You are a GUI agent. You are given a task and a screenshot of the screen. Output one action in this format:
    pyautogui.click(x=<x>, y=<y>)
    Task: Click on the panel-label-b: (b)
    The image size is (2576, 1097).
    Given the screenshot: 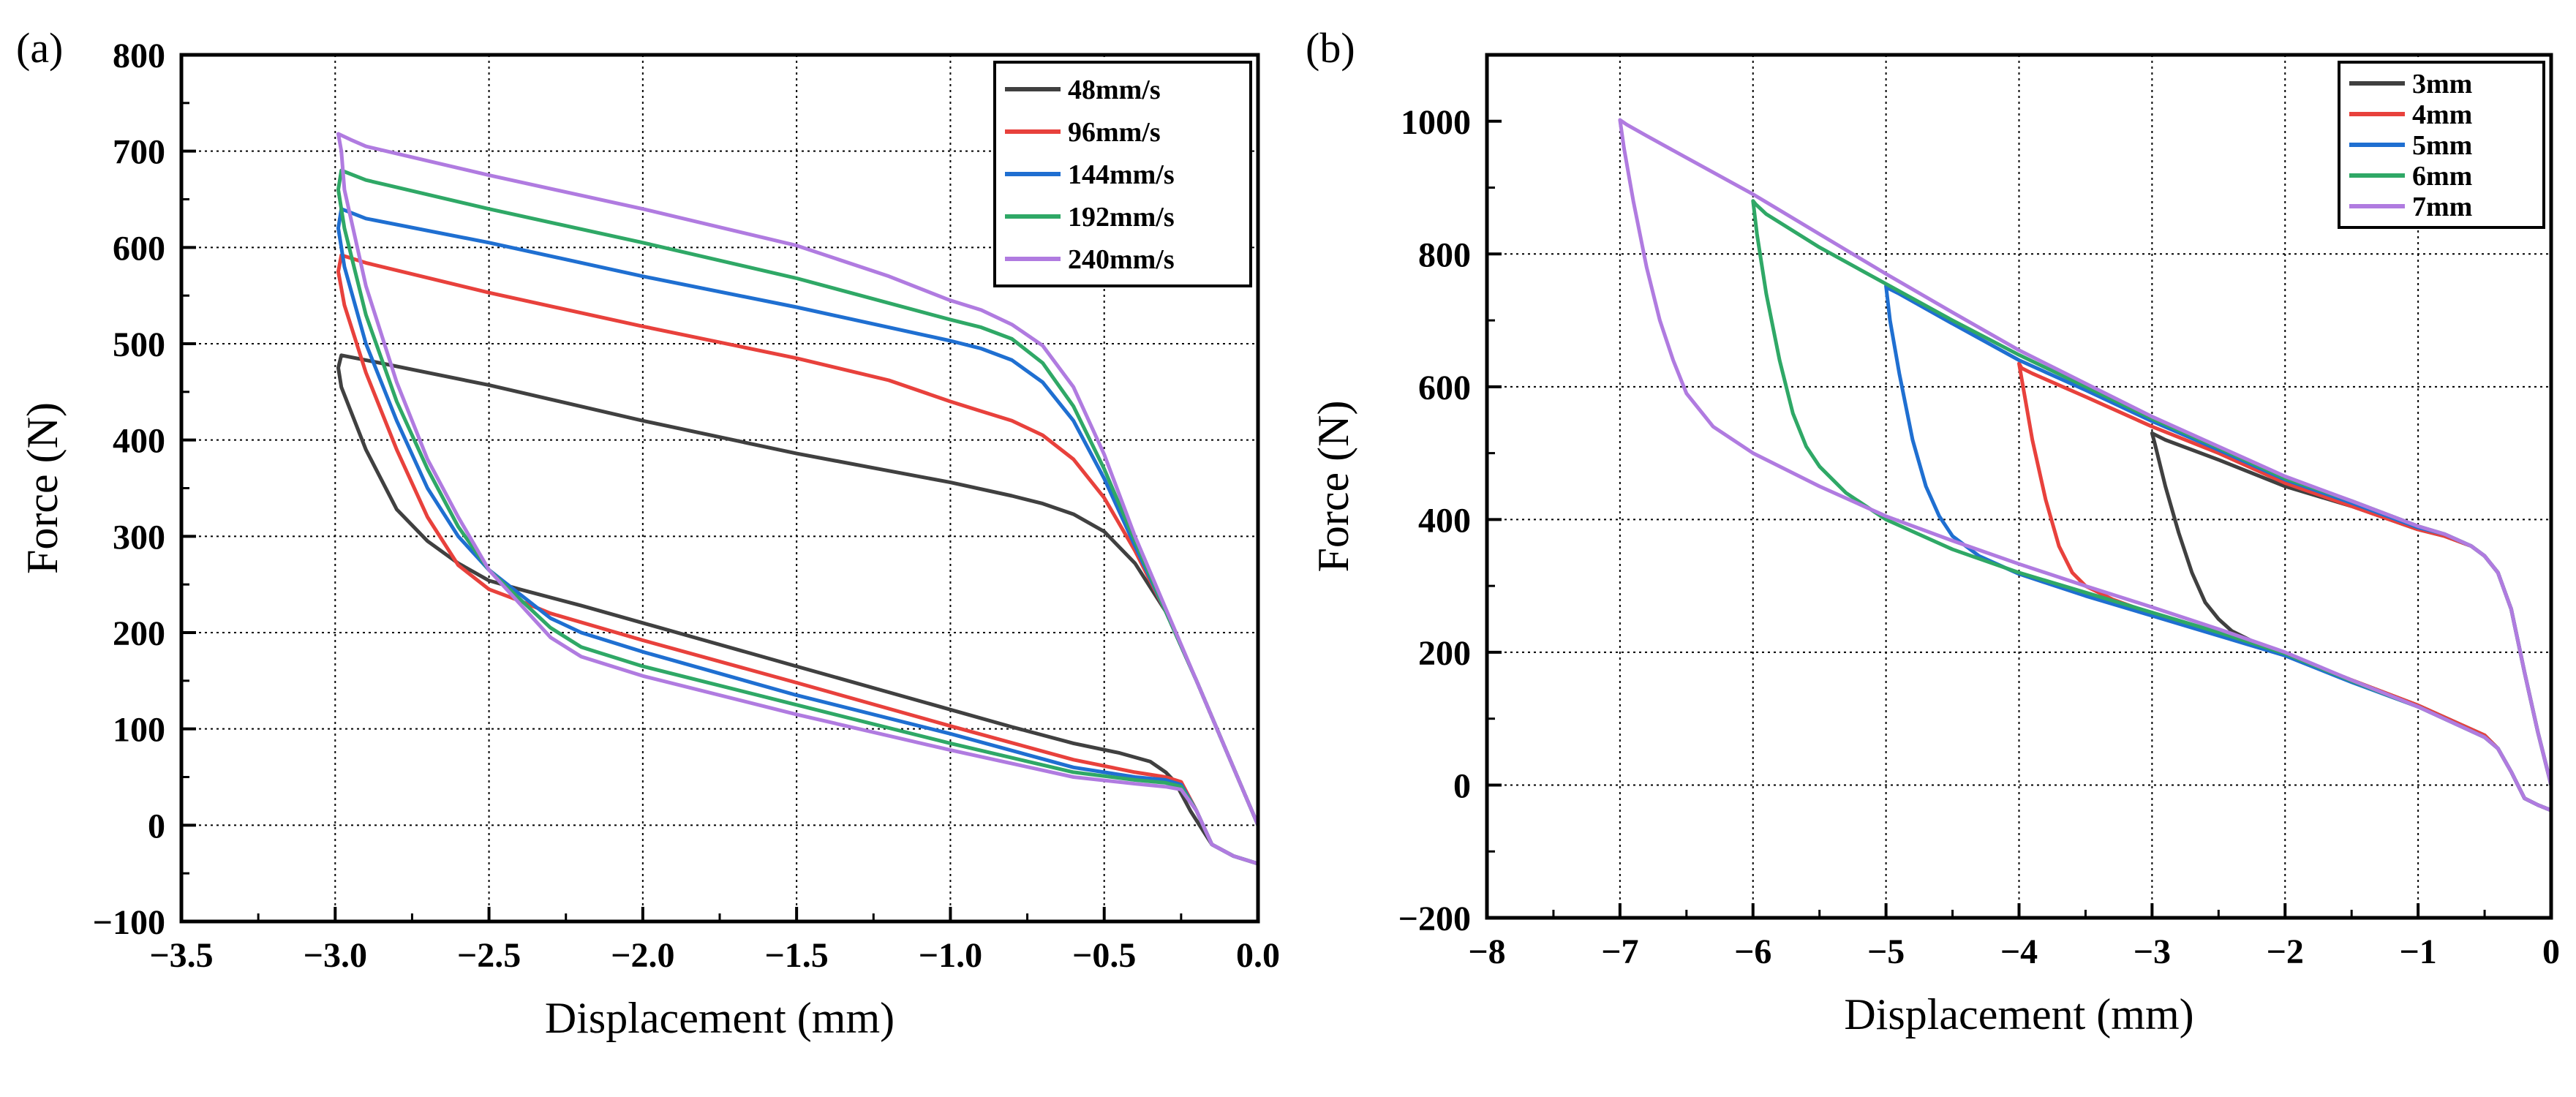 What is the action you would take?
    pyautogui.click(x=1330, y=48)
    